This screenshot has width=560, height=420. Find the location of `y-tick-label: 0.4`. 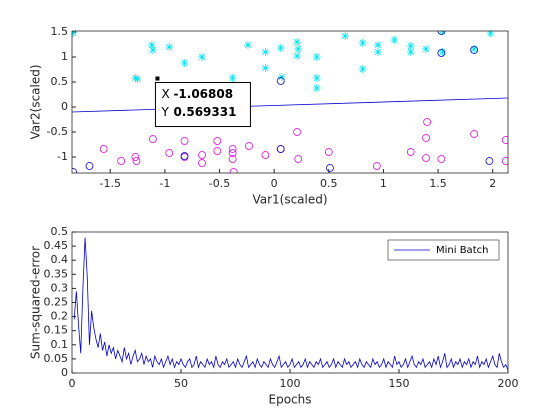

y-tick-label: 0.4 is located at coordinates (60, 259).